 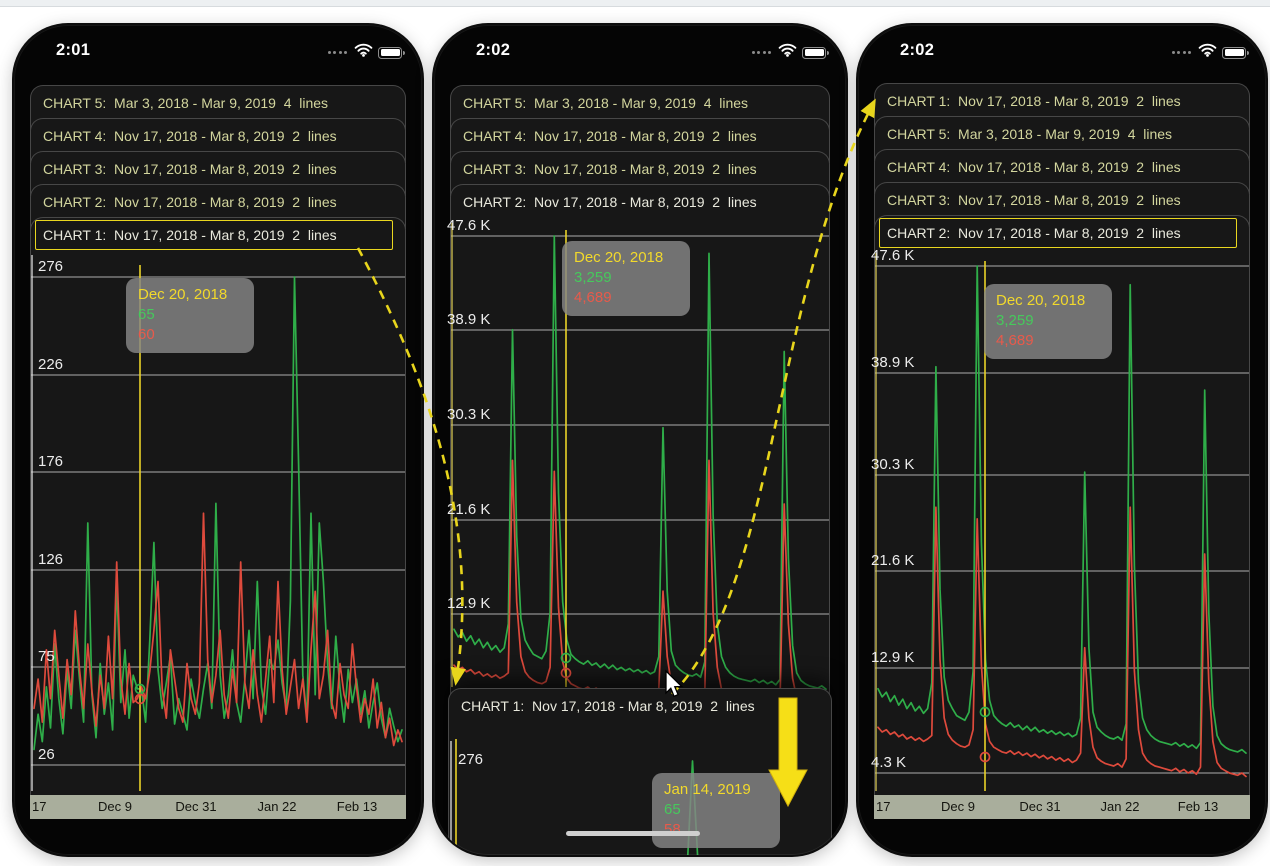 What do you see at coordinates (635, 3) in the screenshot?
I see `window-top-strip` at bounding box center [635, 3].